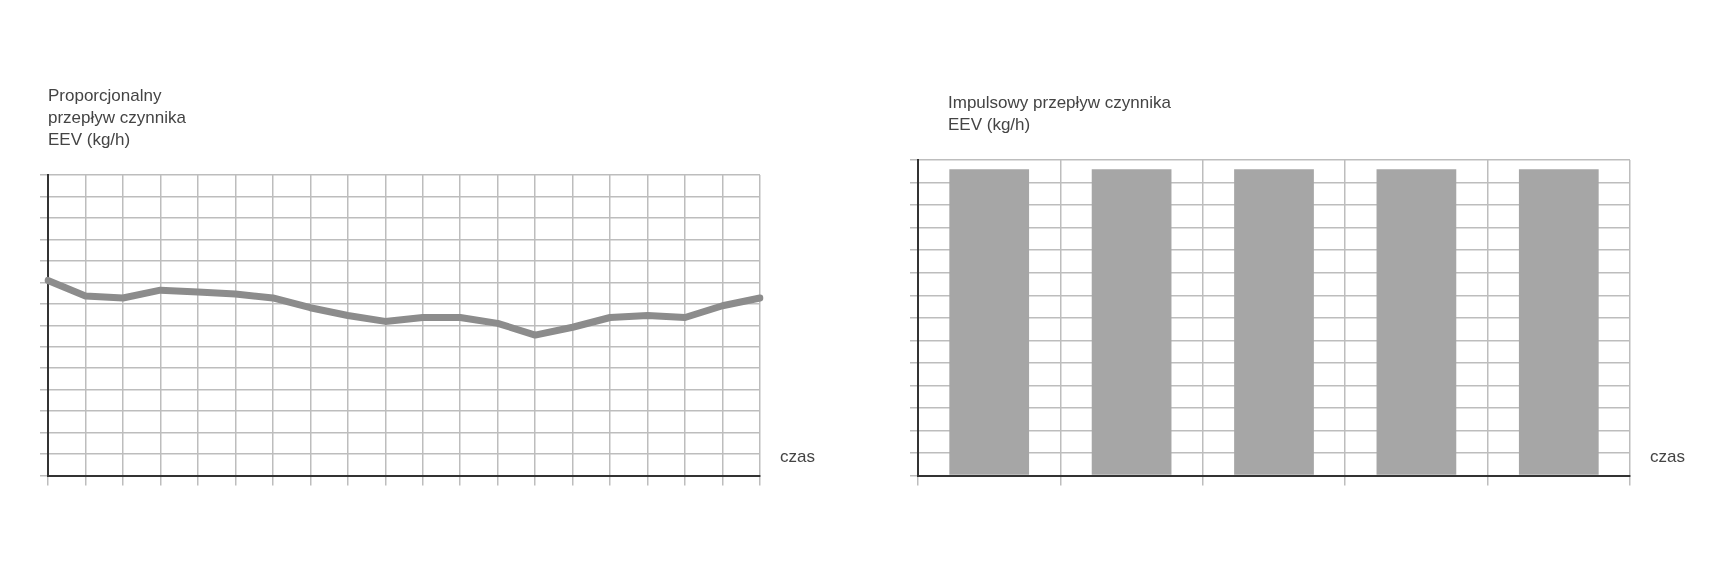 The height and width of the screenshot is (586, 1729). Describe the element at coordinates (1060, 113) in the screenshot. I see `y-axis-title: Impulsowy przepływ czynnika EEV (kg/h)` at that location.